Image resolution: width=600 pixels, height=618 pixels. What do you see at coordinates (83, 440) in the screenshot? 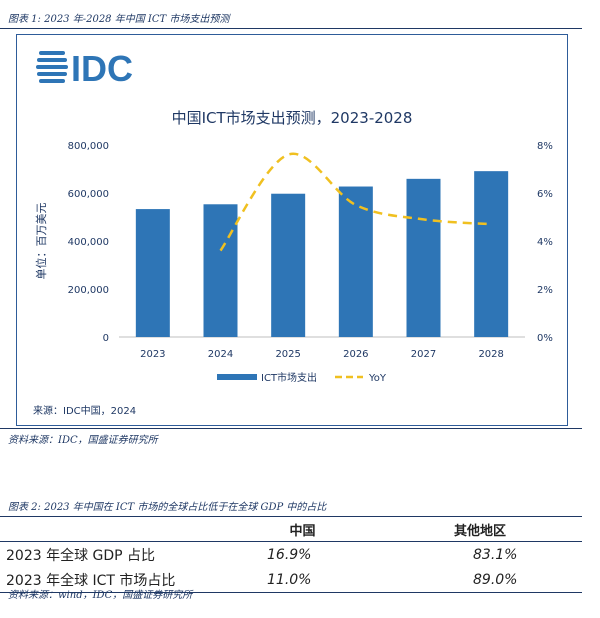
I see `figure1-source: 资料来源：IDC，国盛证券研究所` at bounding box center [83, 440].